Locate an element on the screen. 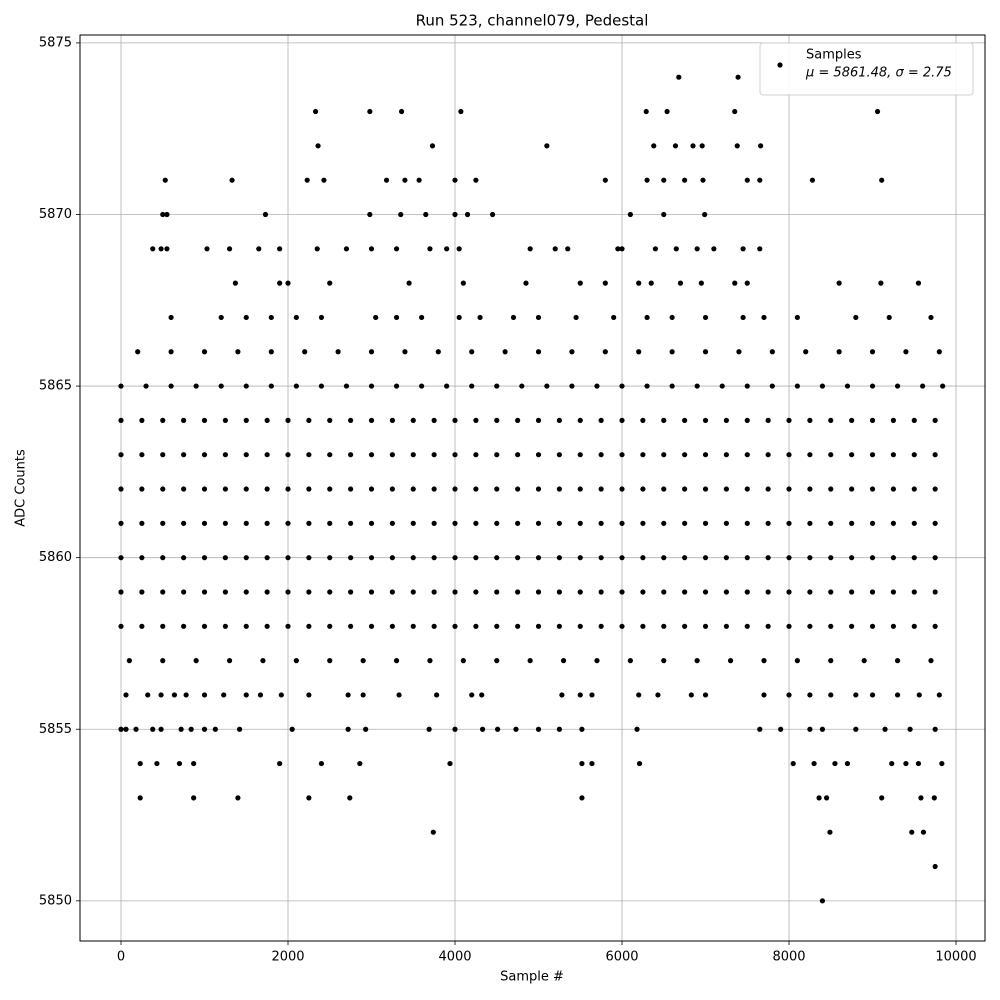  x-tick-label: 8000 is located at coordinates (788, 957).